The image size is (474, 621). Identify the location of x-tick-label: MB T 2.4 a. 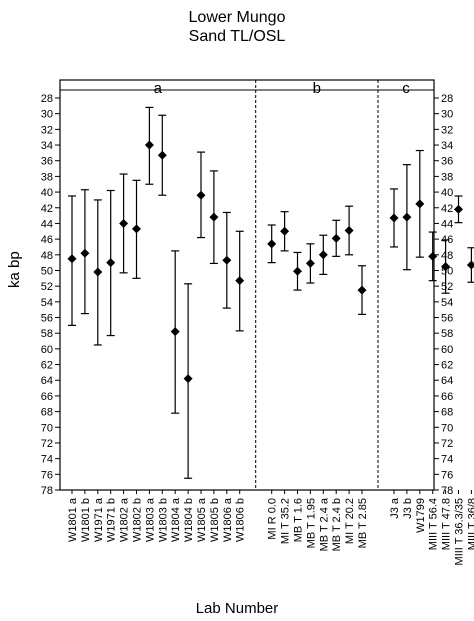
(324, 524).